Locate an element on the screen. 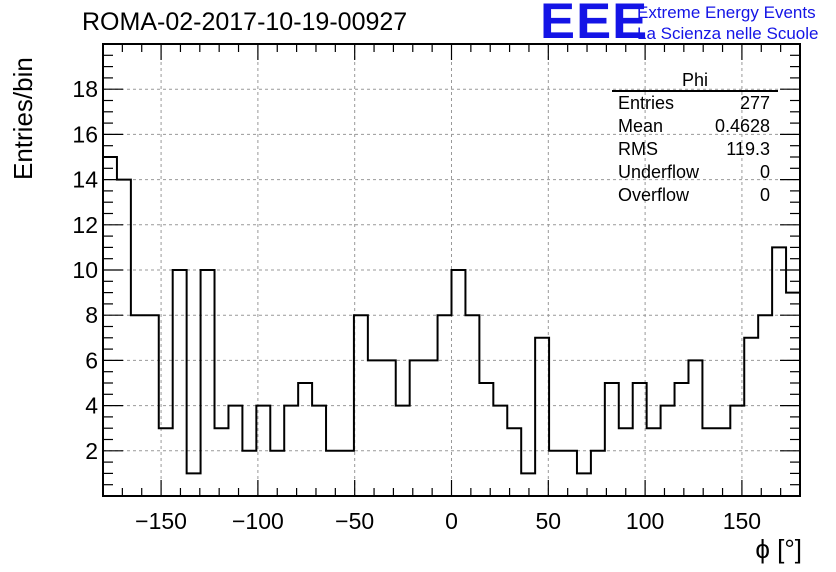  y-tick-label: 2 is located at coordinates (91, 451).